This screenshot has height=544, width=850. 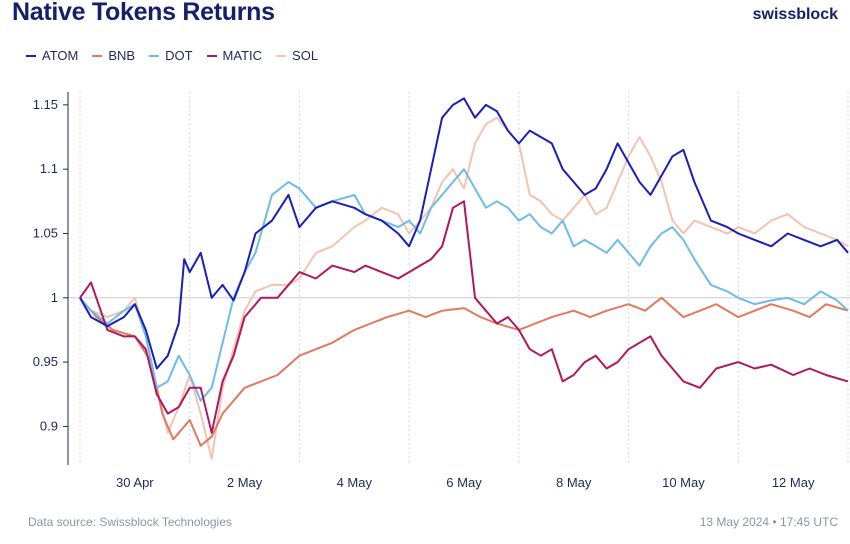 What do you see at coordinates (60, 55) in the screenshot?
I see `legend-label: ATOM` at bounding box center [60, 55].